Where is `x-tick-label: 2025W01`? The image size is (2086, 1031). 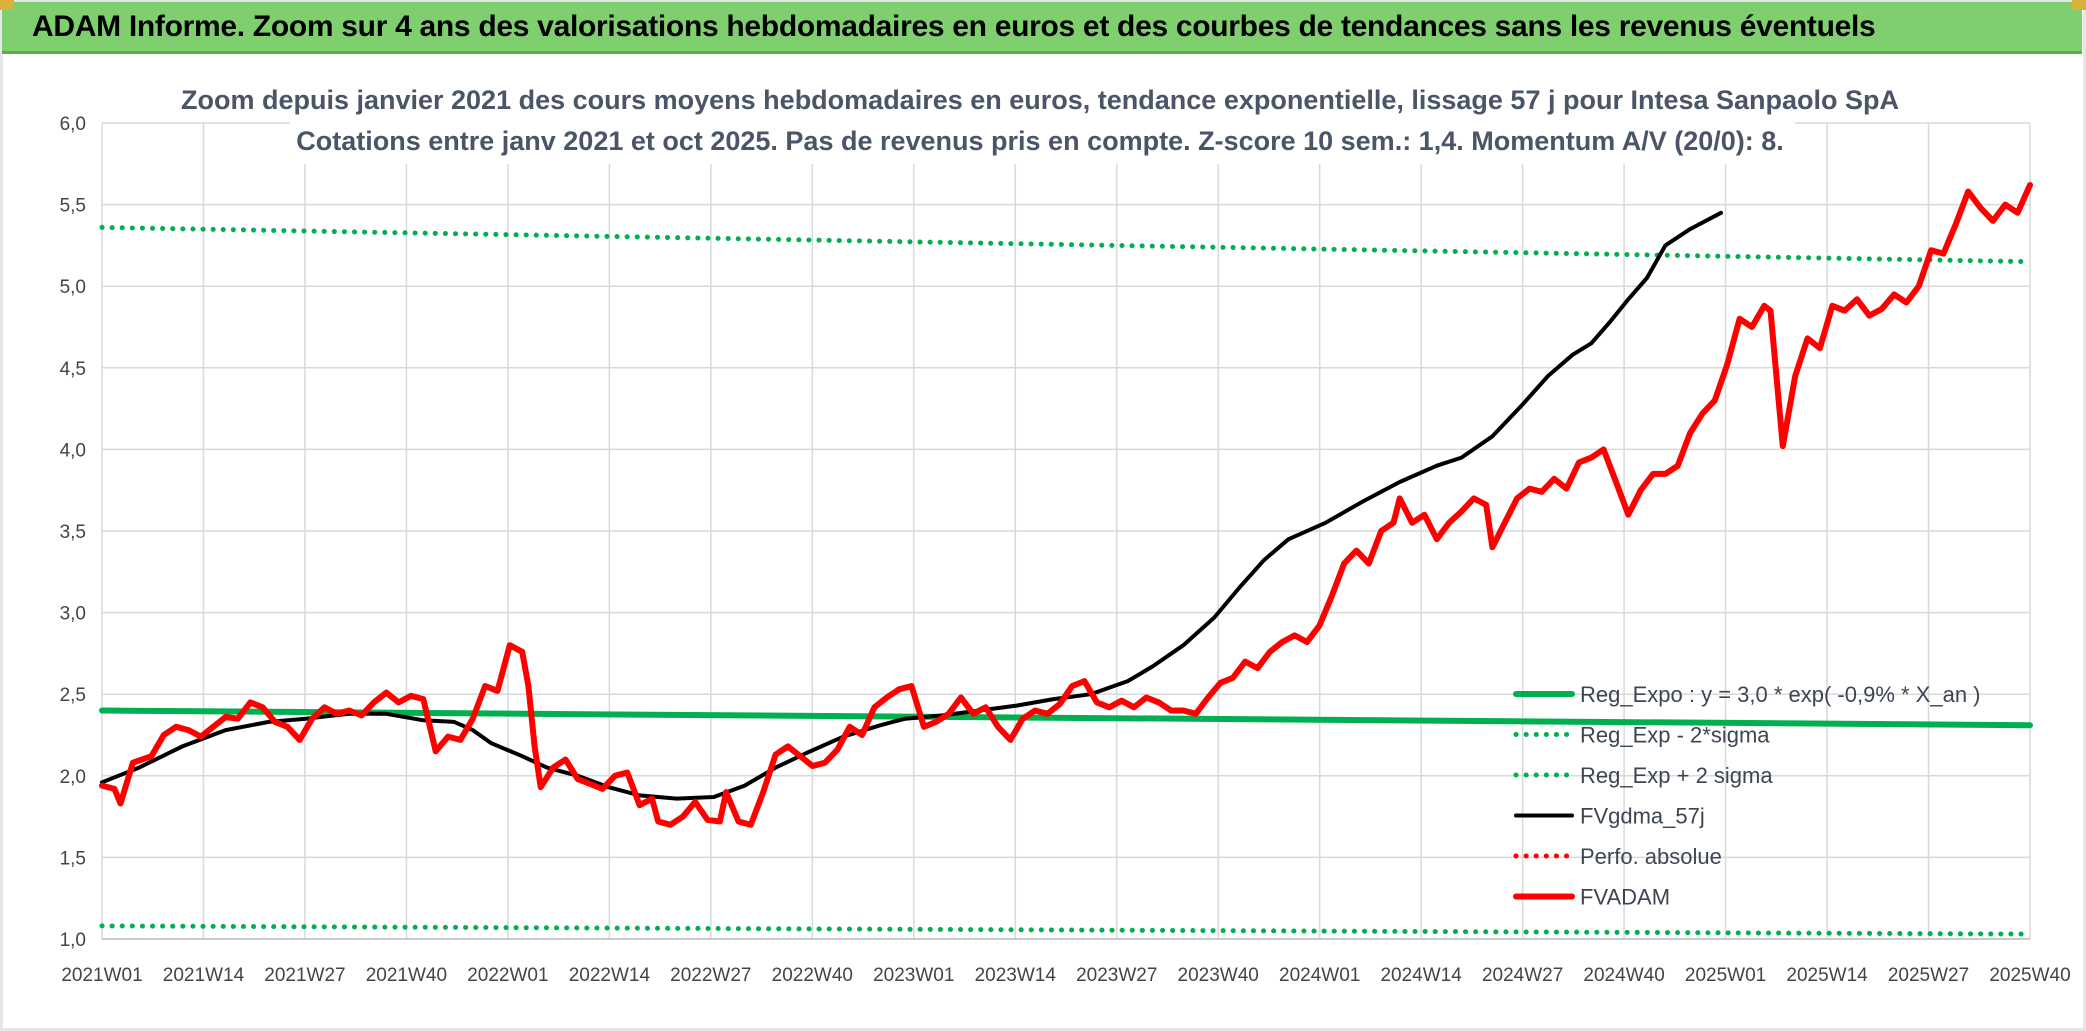 x-tick-label: 2025W01 is located at coordinates (1725, 975).